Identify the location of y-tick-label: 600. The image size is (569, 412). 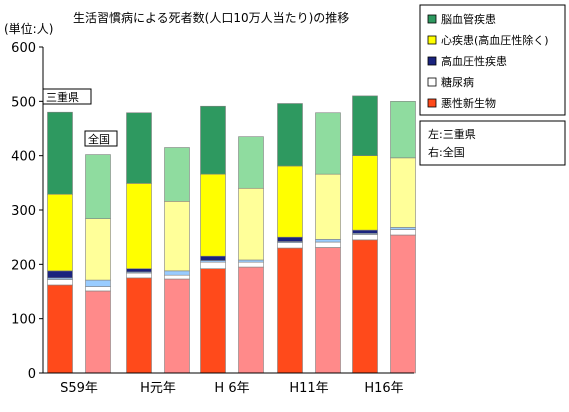
(23, 48).